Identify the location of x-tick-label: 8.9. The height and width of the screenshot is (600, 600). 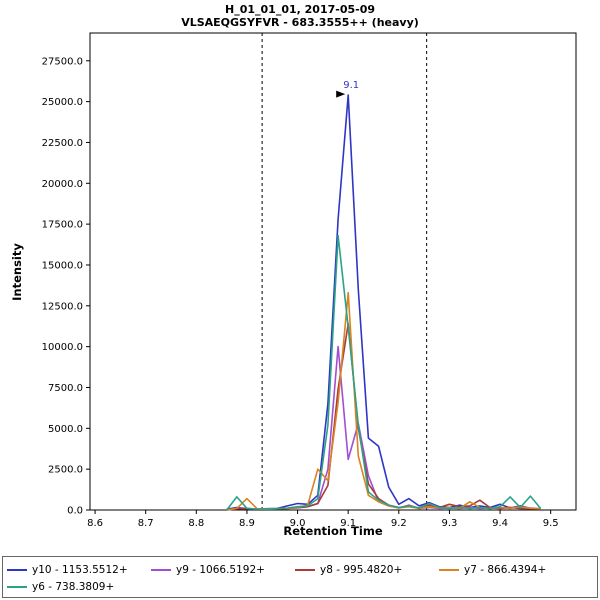
(247, 523).